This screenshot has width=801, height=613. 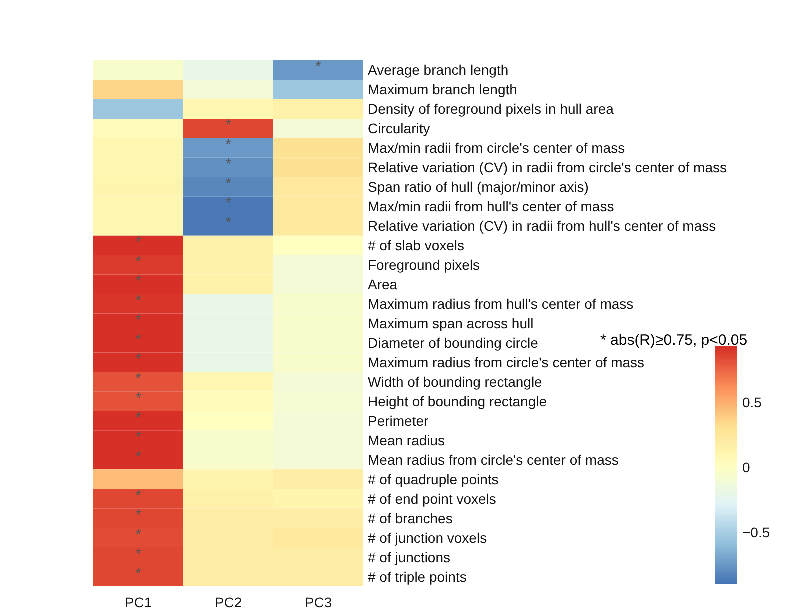 What do you see at coordinates (410, 518) in the screenshot?
I see `y-tick-label: # of branches` at bounding box center [410, 518].